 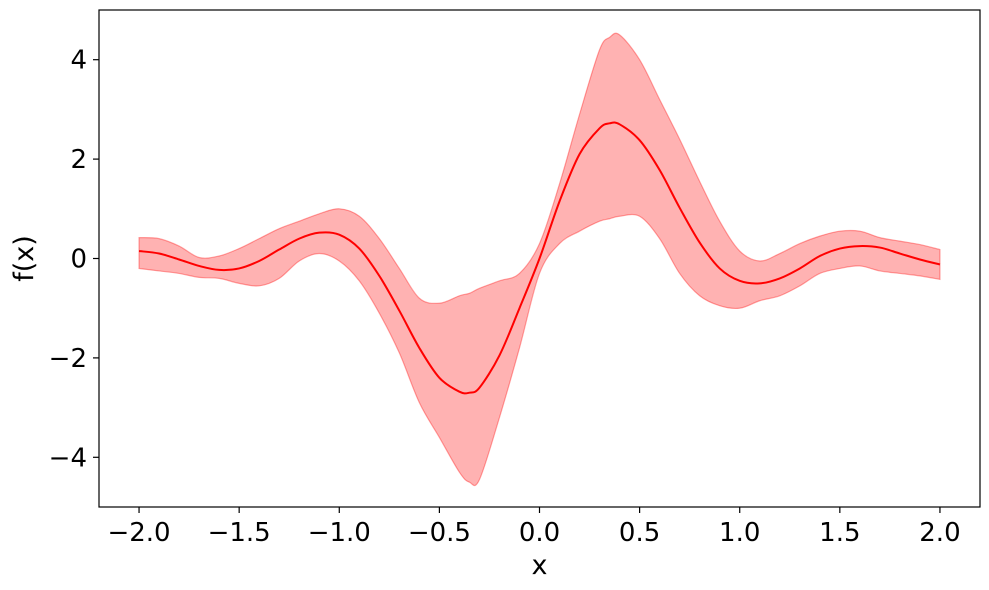 What do you see at coordinates (939, 533) in the screenshot?
I see `x-tick-label: 2.0` at bounding box center [939, 533].